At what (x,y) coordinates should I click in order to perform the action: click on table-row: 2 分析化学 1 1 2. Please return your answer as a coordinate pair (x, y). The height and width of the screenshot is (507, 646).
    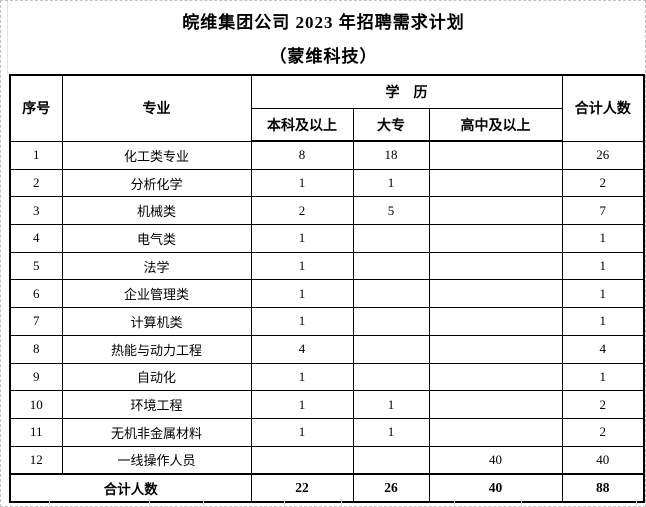
    Looking at the image, I should click on (327, 183).